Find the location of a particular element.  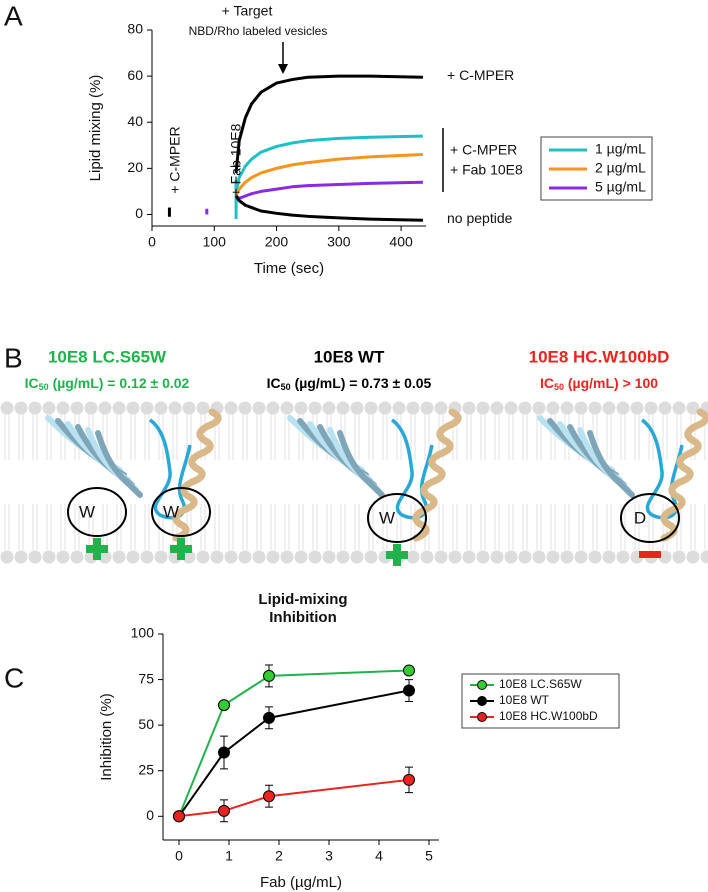

x-axis-label: Time (sec) is located at coordinates (289, 268).